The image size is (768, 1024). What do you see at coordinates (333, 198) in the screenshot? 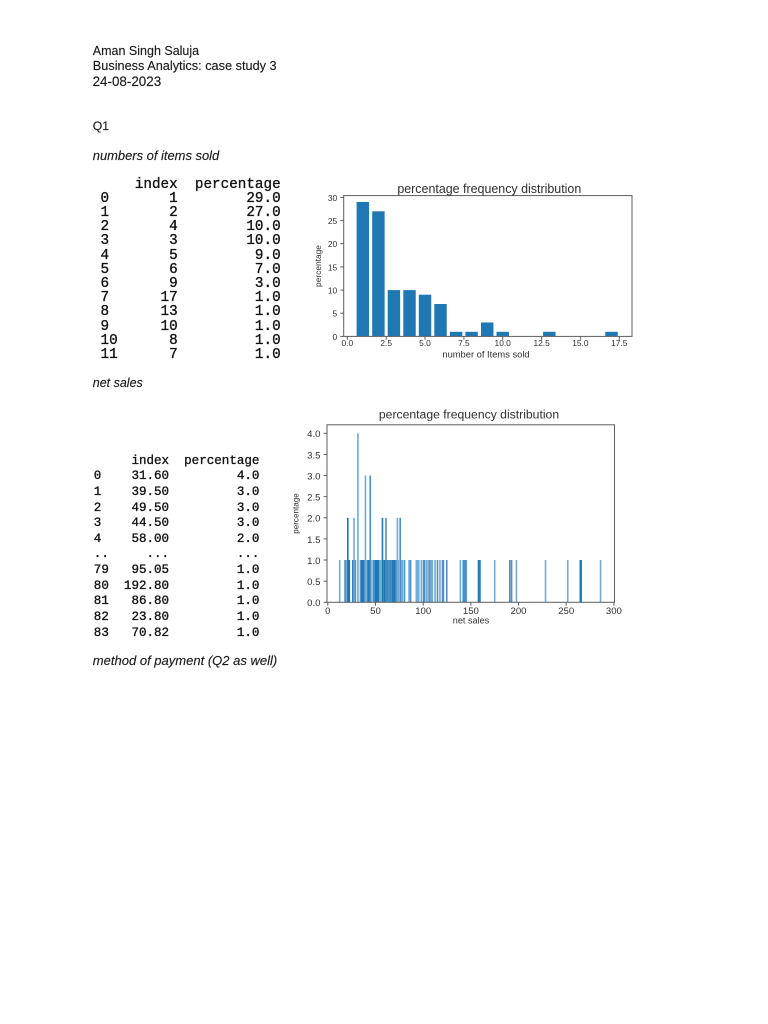
I see `svg-text: 30` at bounding box center [333, 198].